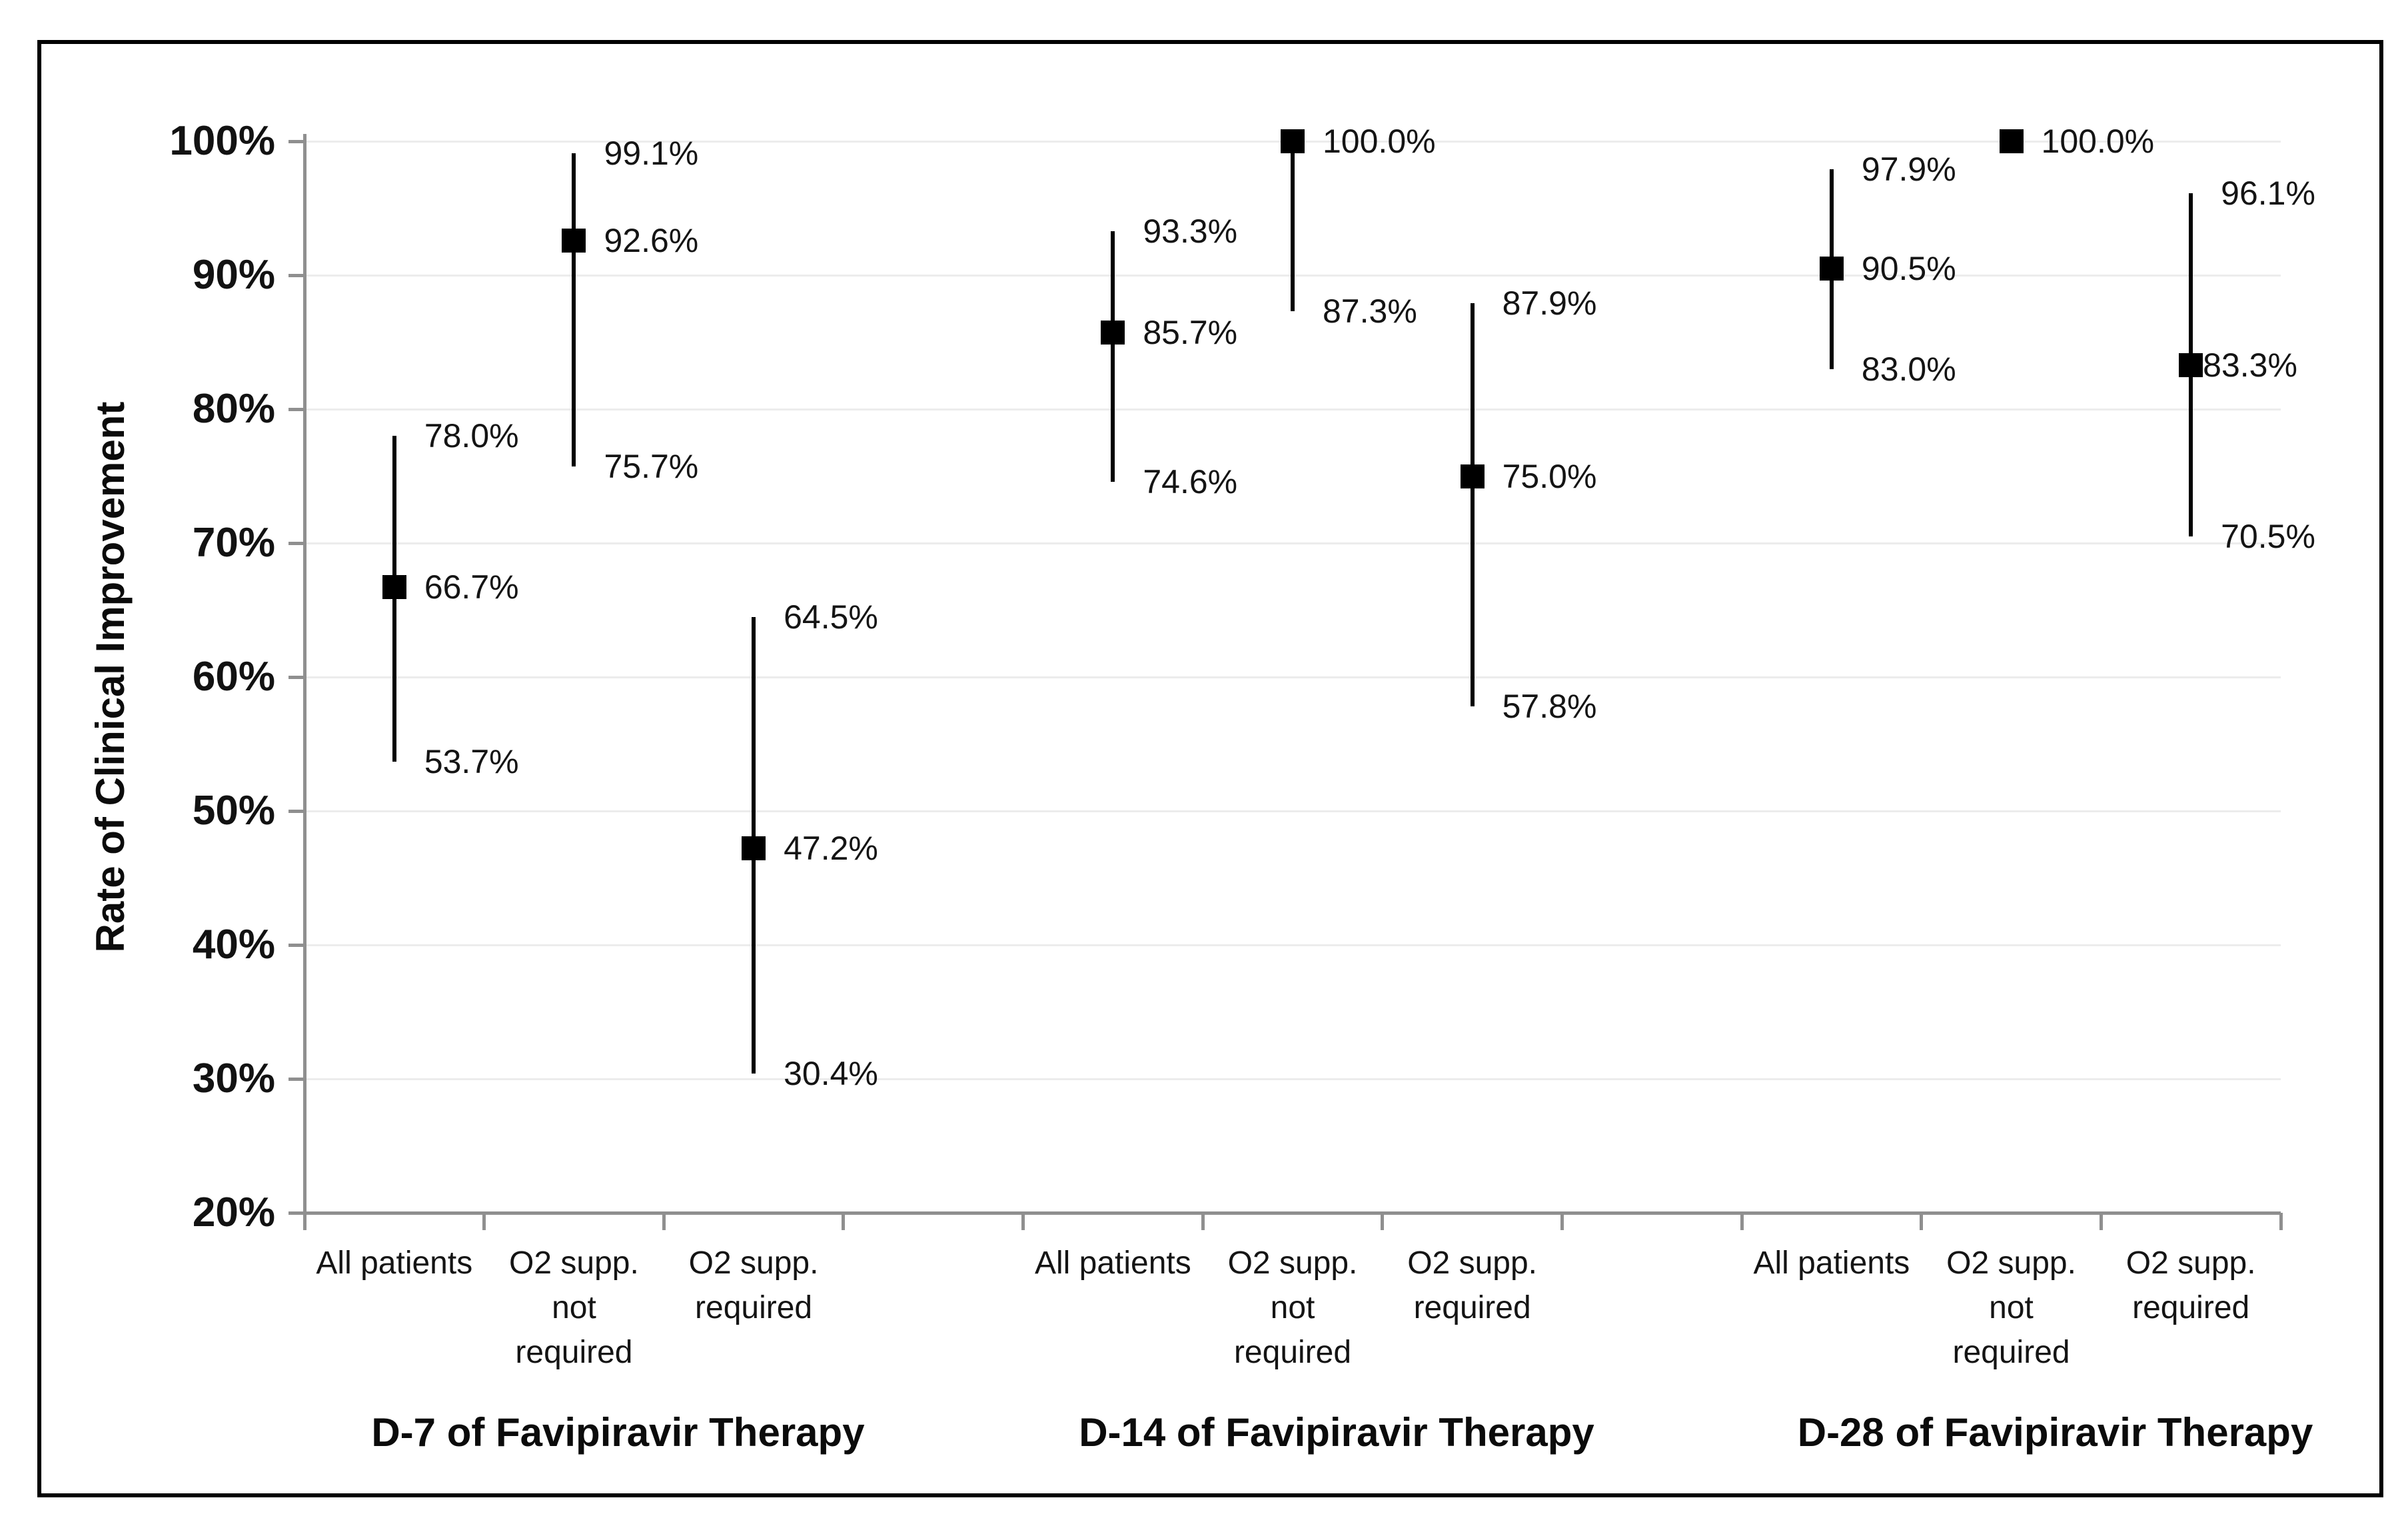 This screenshot has width=2408, height=1524. I want to click on y-axis-line, so click(304, 680).